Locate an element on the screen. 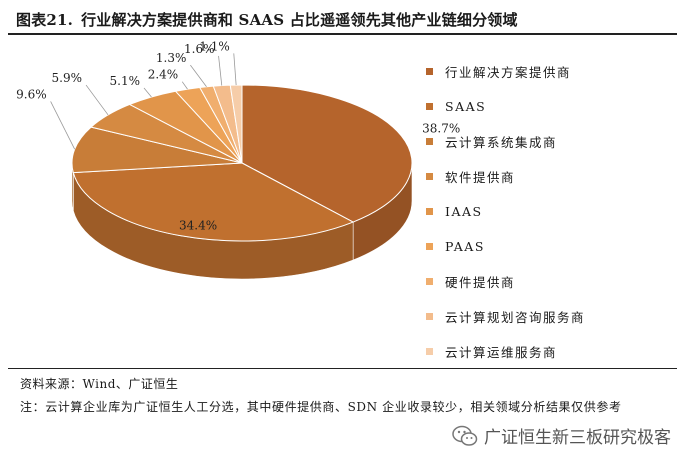 This screenshot has height=464, width=685. legend-item-4: IAAS is located at coordinates (551, 211).